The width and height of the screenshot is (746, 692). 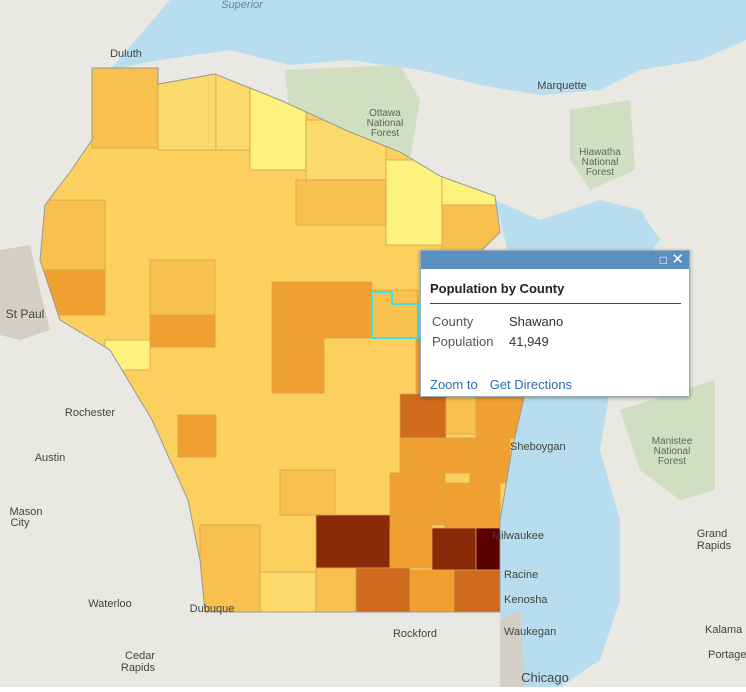 What do you see at coordinates (545, 677) in the screenshot?
I see `place-label: Chicago` at bounding box center [545, 677].